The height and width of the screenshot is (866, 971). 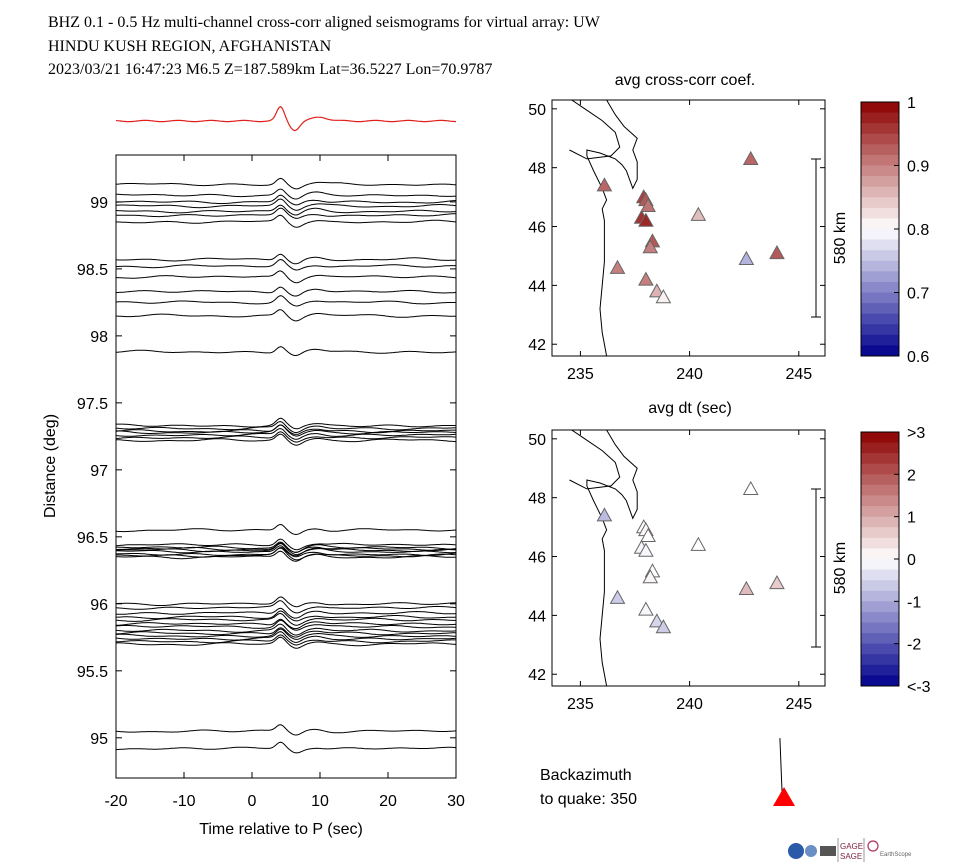 I want to click on backazimuth-value: to quake: 350, so click(x=588, y=799).